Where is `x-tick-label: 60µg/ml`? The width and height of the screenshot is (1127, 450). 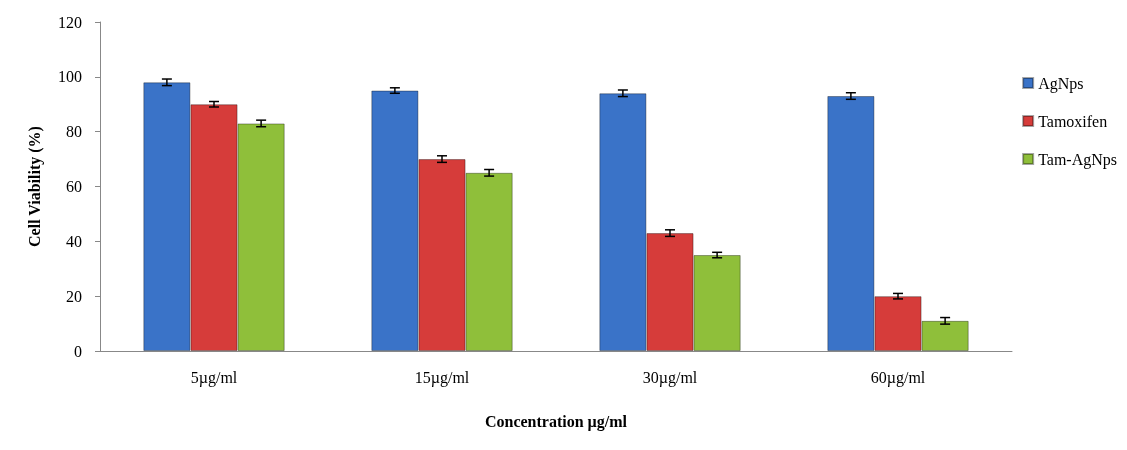 x-tick-label: 60µg/ml is located at coordinates (898, 377).